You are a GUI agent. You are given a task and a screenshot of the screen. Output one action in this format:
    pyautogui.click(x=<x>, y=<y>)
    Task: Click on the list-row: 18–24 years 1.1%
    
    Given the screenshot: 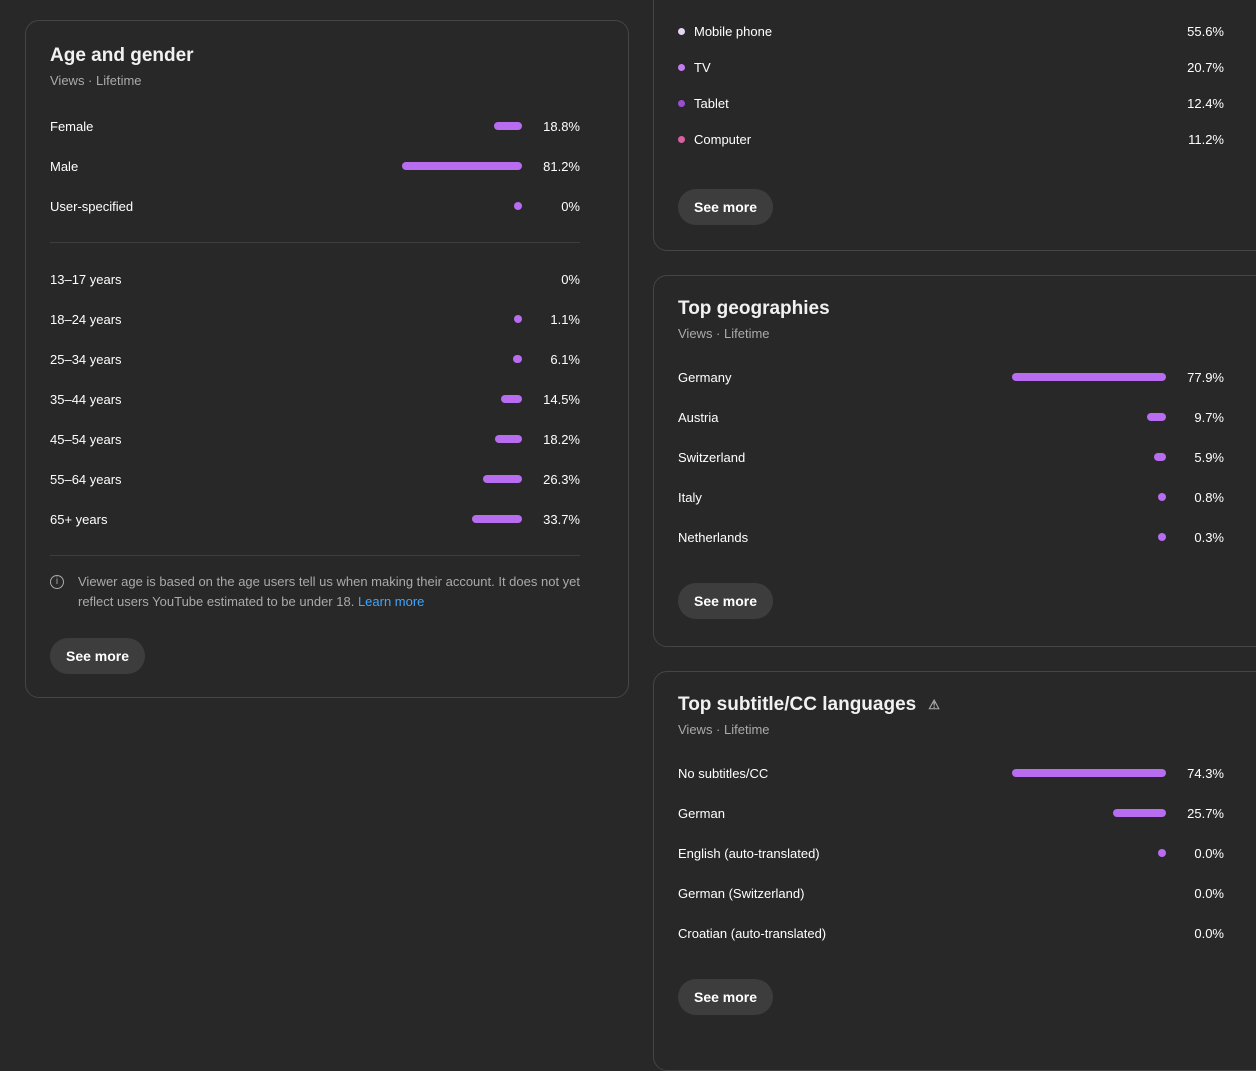 What is the action you would take?
    pyautogui.click(x=315, y=319)
    